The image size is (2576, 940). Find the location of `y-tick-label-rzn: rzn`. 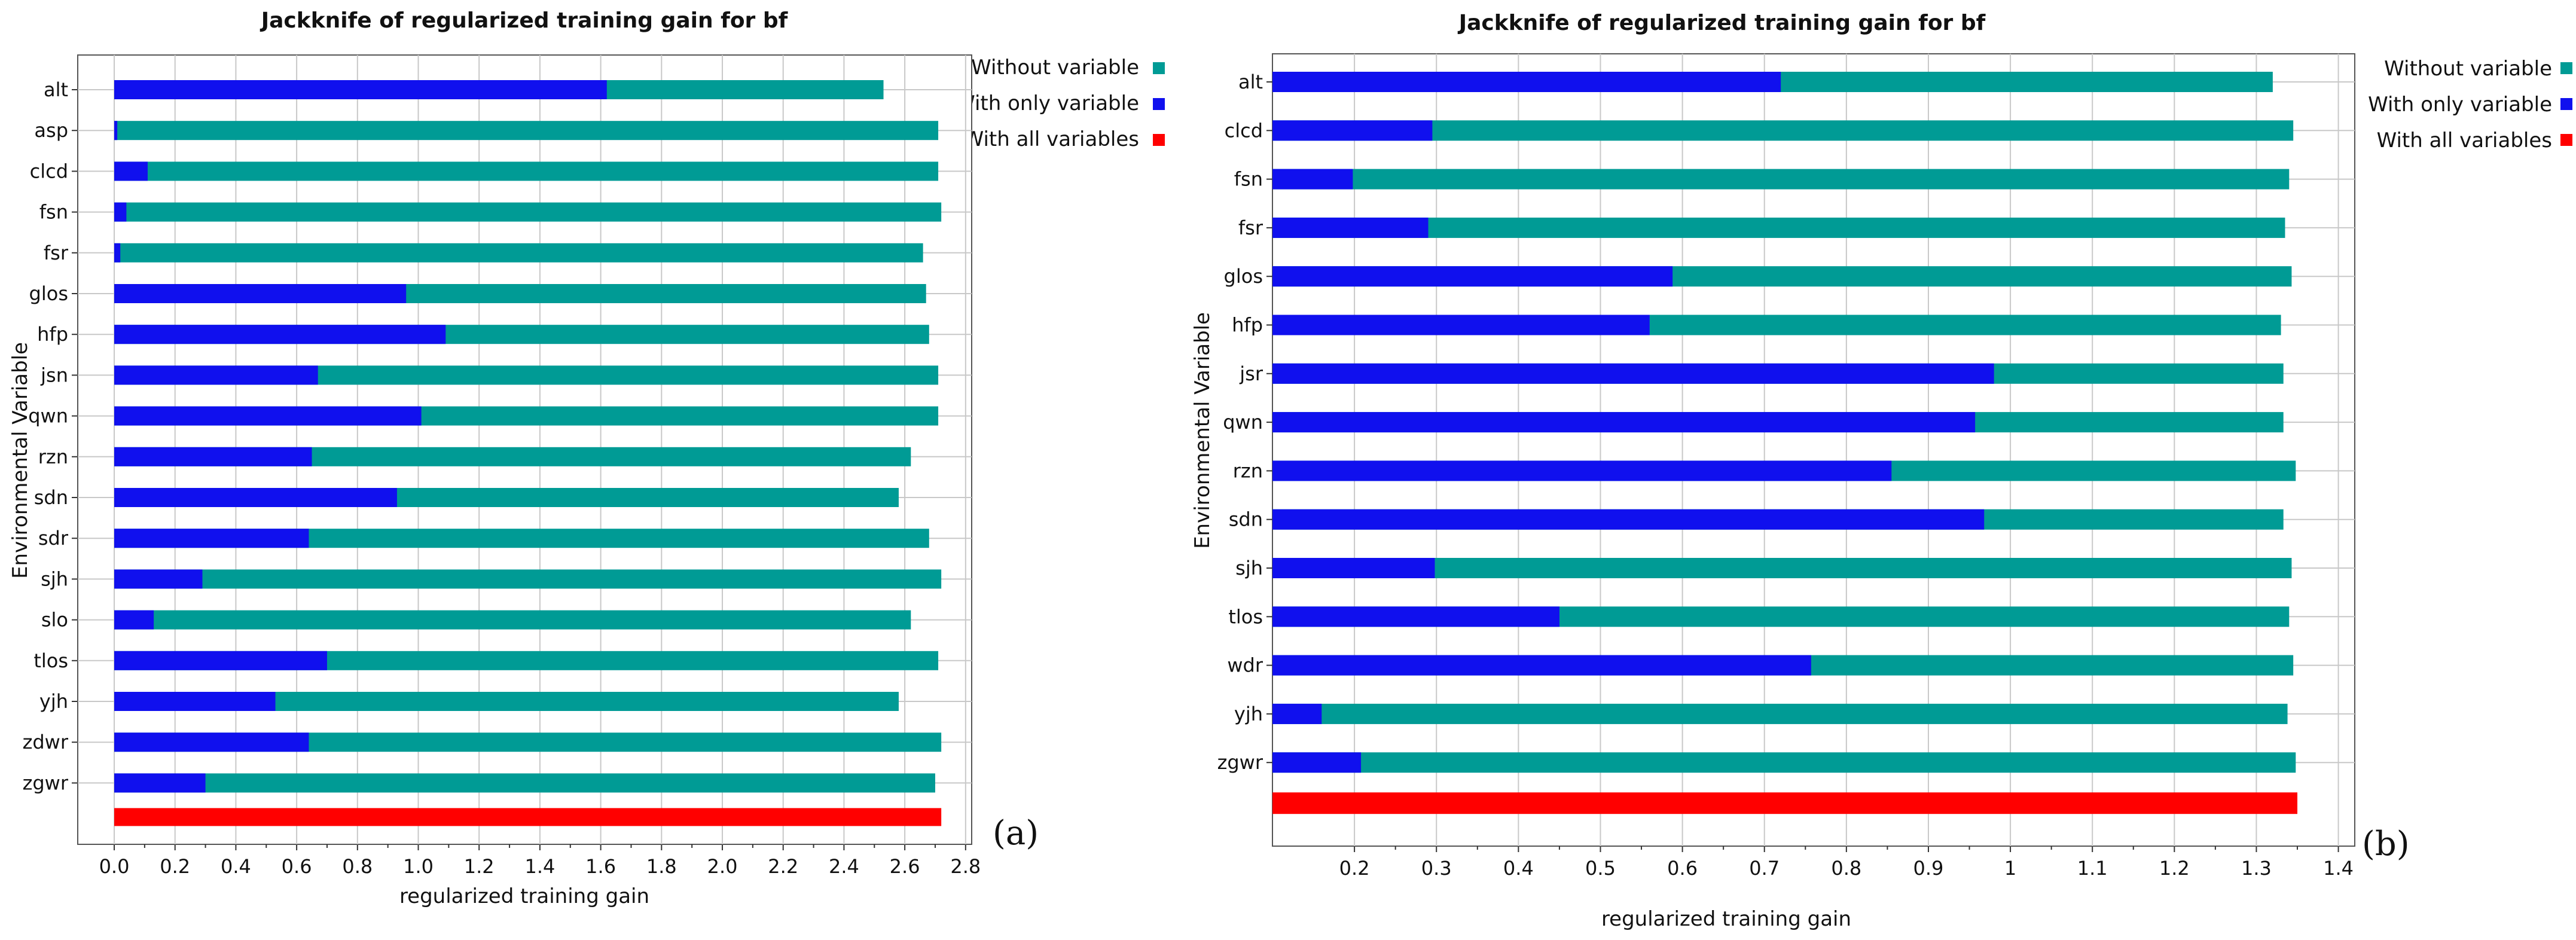

y-tick-label-rzn: rzn is located at coordinates (1248, 470).